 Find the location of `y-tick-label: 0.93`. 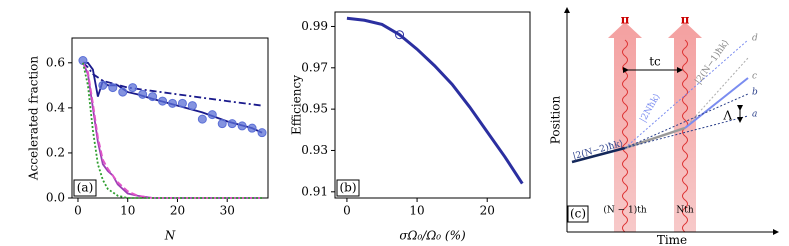

y-tick-label: 0.93 is located at coordinates (314, 150).